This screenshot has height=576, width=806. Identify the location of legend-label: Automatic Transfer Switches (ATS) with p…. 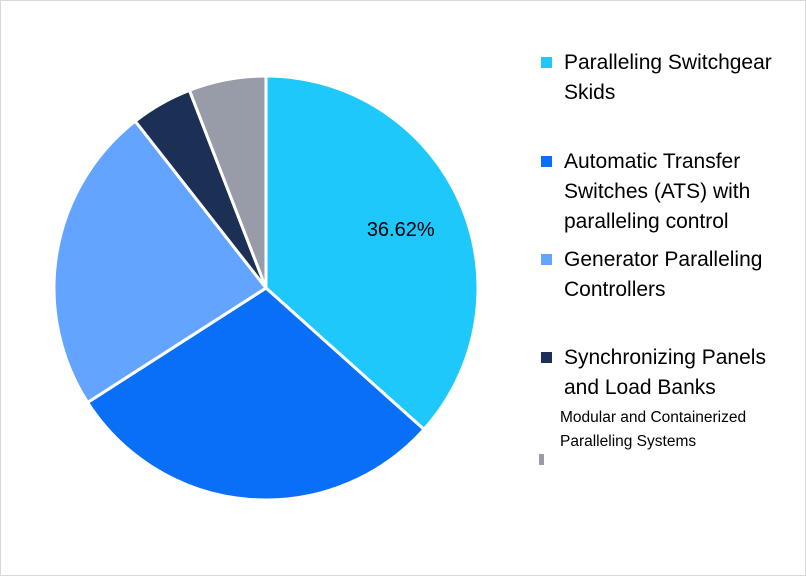
(657, 191).